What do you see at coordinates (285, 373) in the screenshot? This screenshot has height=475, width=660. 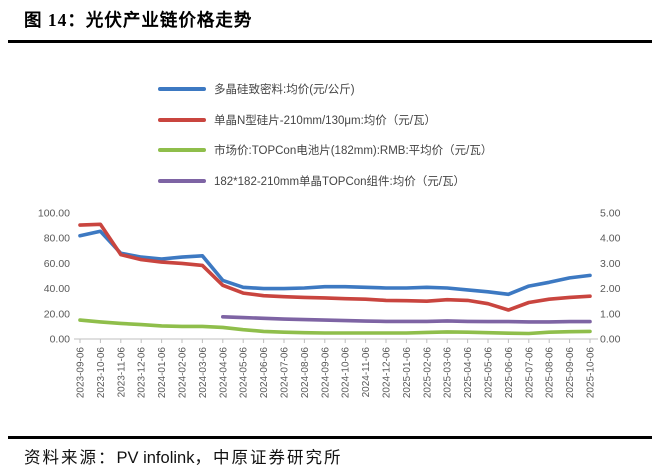 I see `x-axis-label: 2024-07-06` at bounding box center [285, 373].